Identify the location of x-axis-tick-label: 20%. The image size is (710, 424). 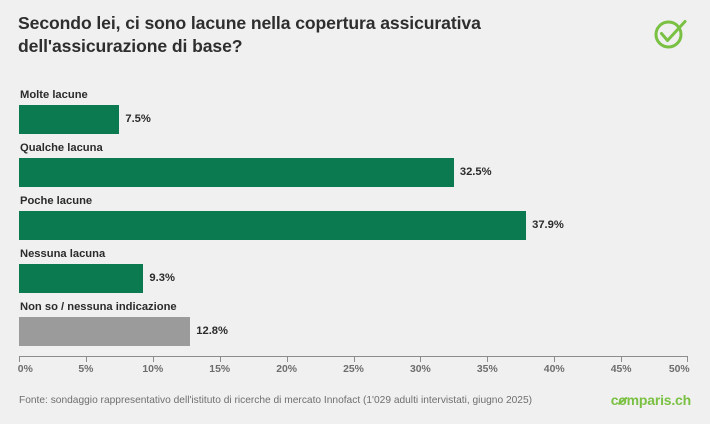
(286, 369).